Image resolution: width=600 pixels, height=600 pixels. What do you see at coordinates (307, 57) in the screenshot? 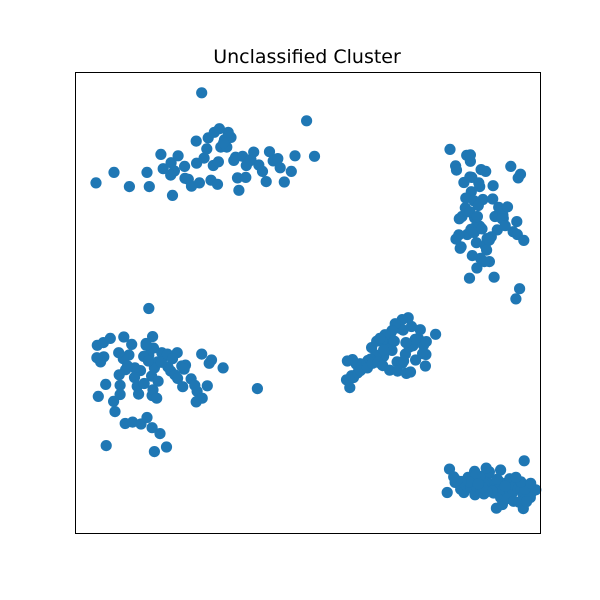
I see `chart-title: Unclassified Cluster` at bounding box center [307, 57].